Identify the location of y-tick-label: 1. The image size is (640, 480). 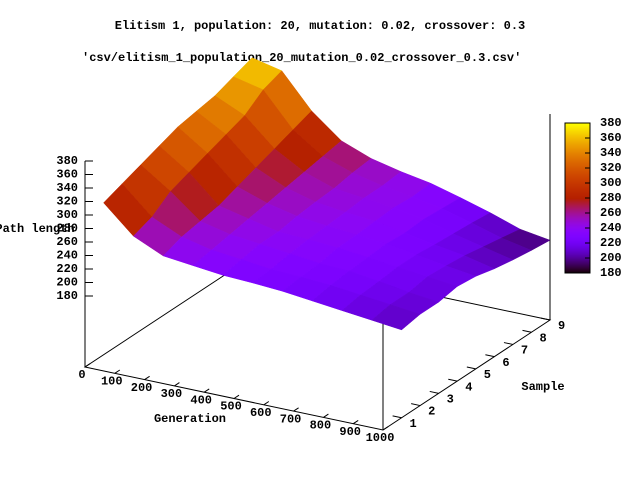
(413, 424).